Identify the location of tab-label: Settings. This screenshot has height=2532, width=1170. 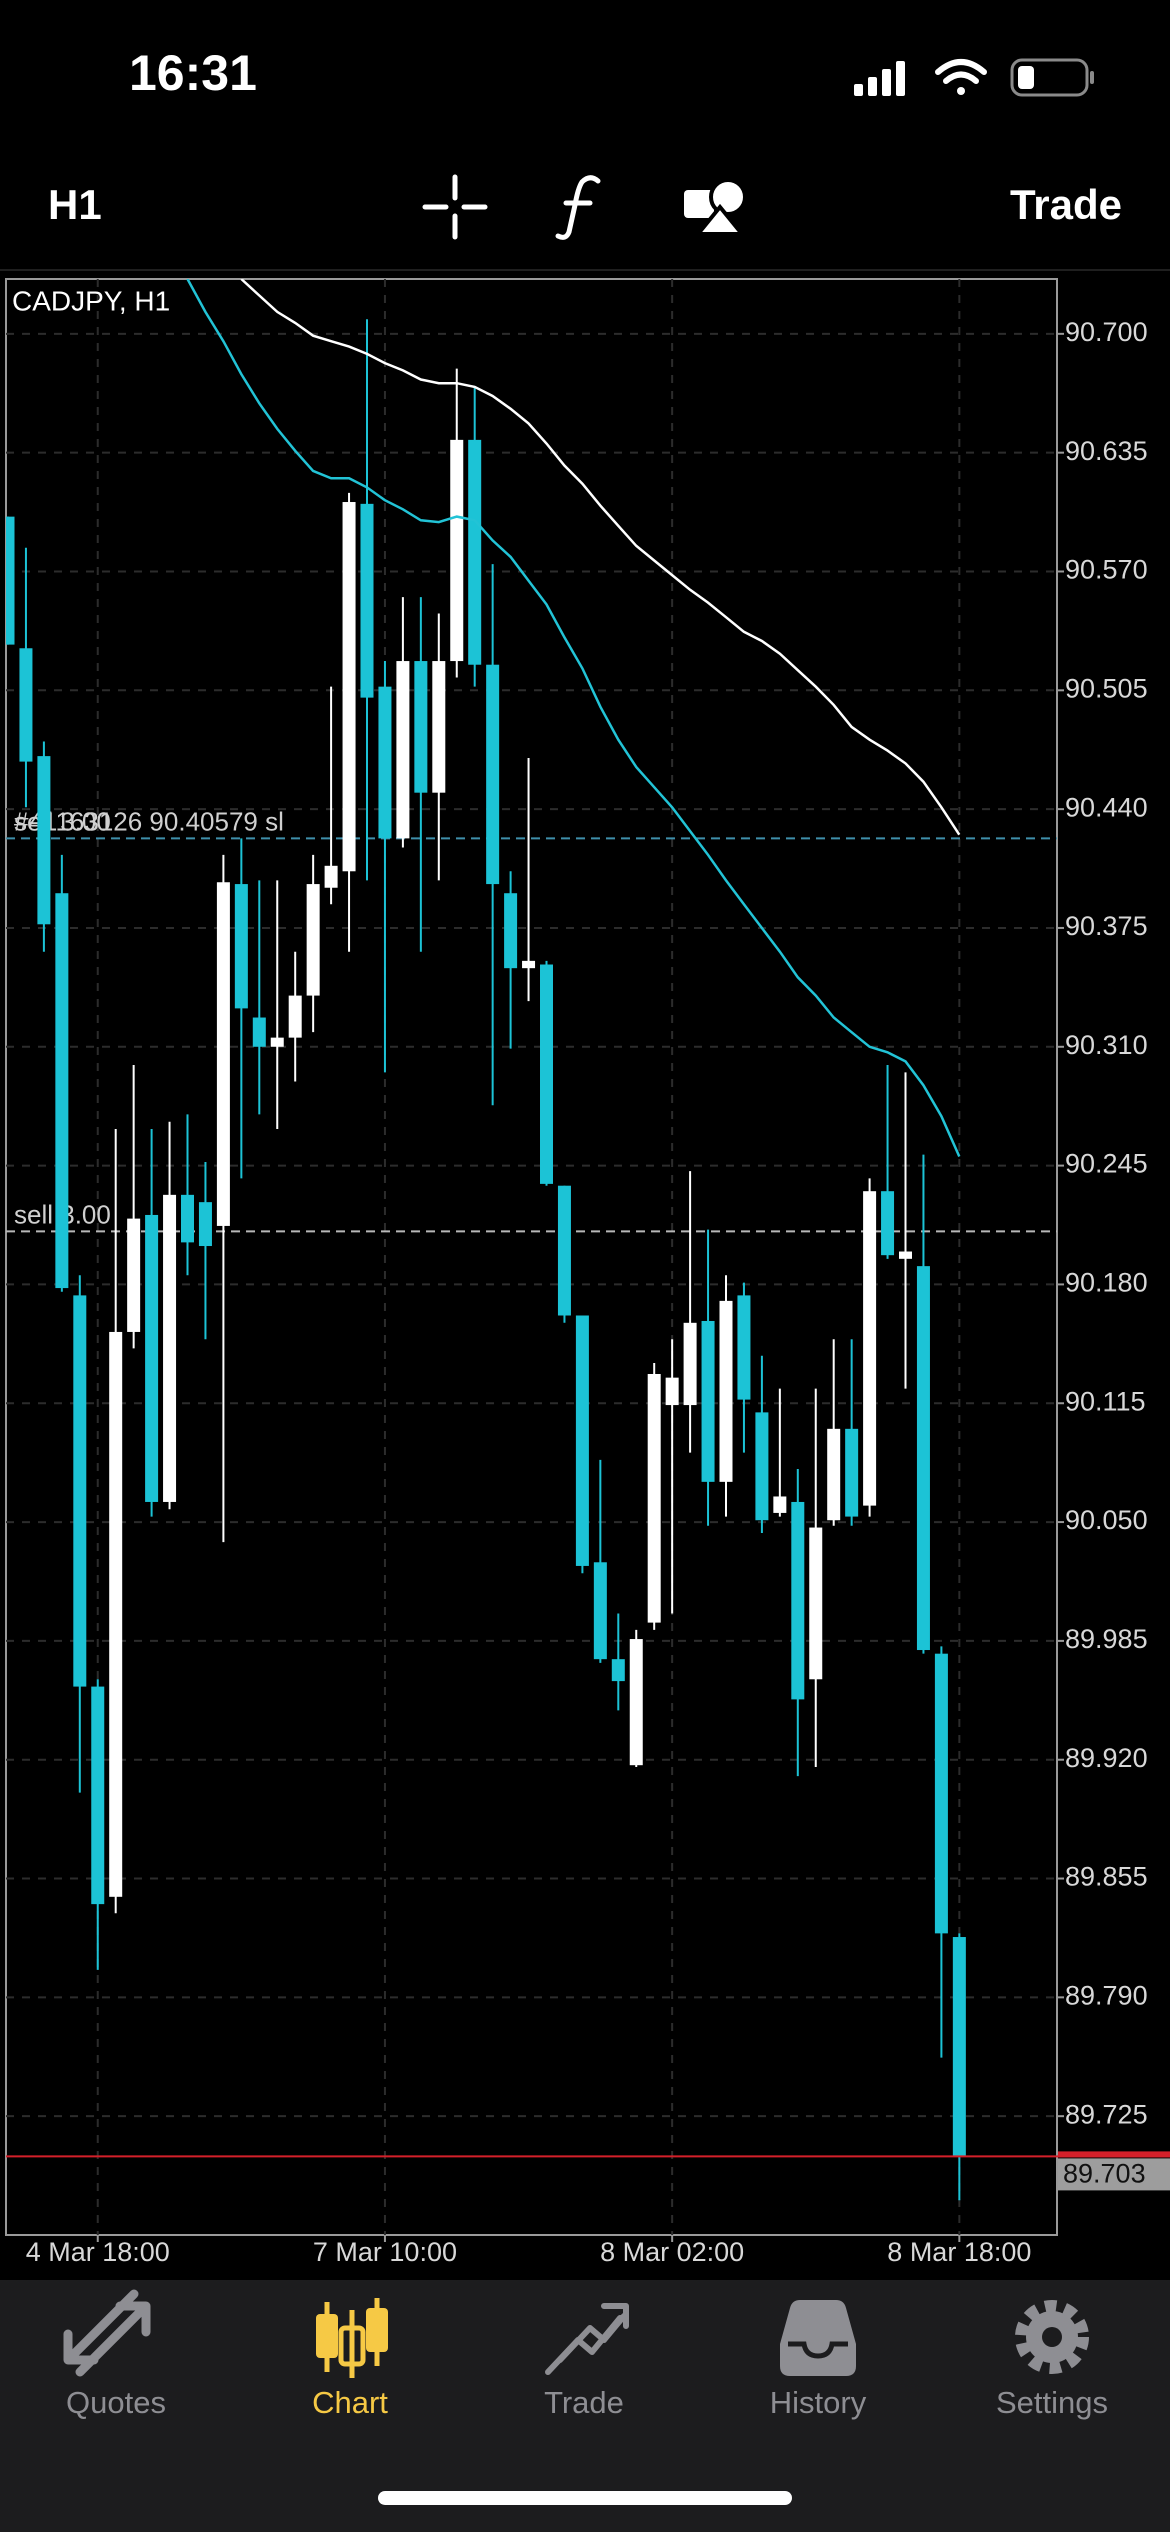
(1052, 2402).